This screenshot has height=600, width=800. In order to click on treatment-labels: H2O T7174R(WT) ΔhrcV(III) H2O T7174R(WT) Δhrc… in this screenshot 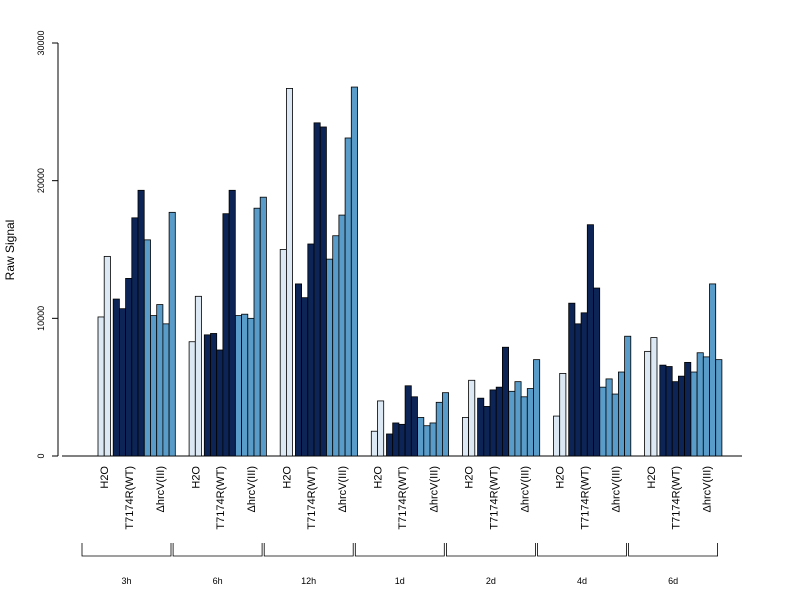, I will do `click(406, 498)`.